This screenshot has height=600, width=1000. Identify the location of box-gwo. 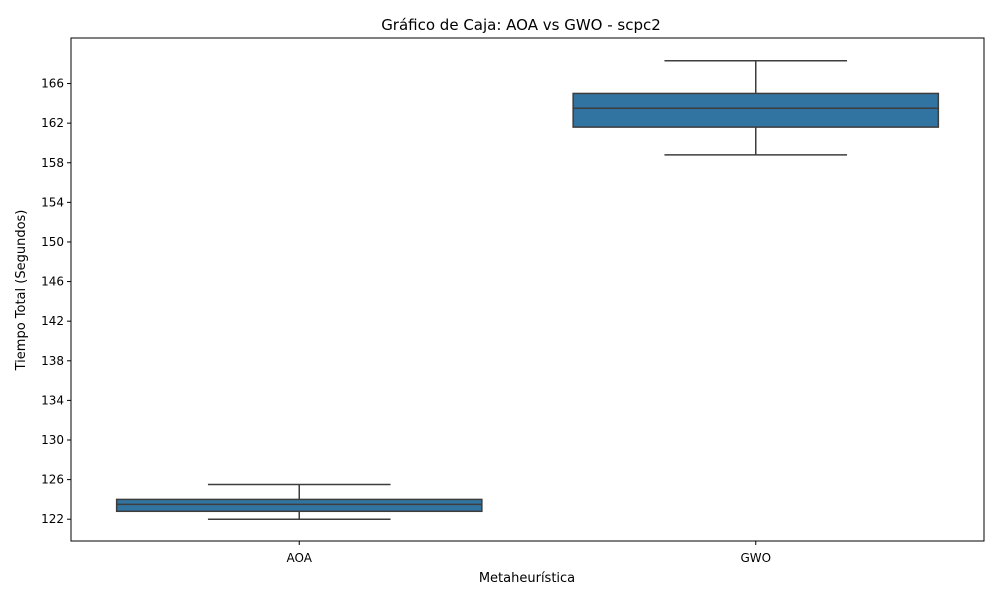
(756, 108).